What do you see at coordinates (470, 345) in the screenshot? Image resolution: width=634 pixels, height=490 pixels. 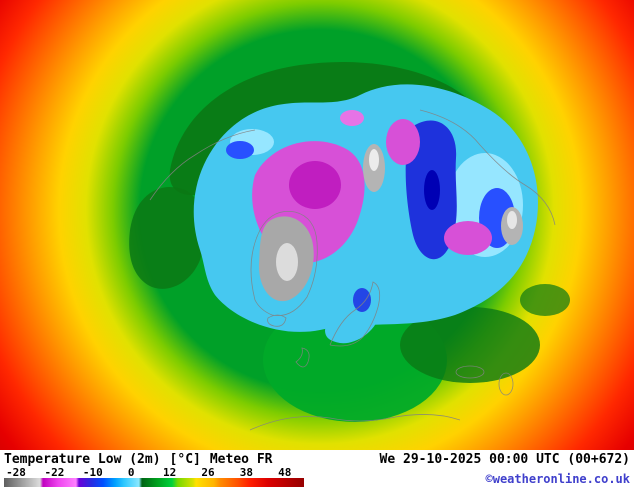 I see `russia-dark-green` at bounding box center [470, 345].